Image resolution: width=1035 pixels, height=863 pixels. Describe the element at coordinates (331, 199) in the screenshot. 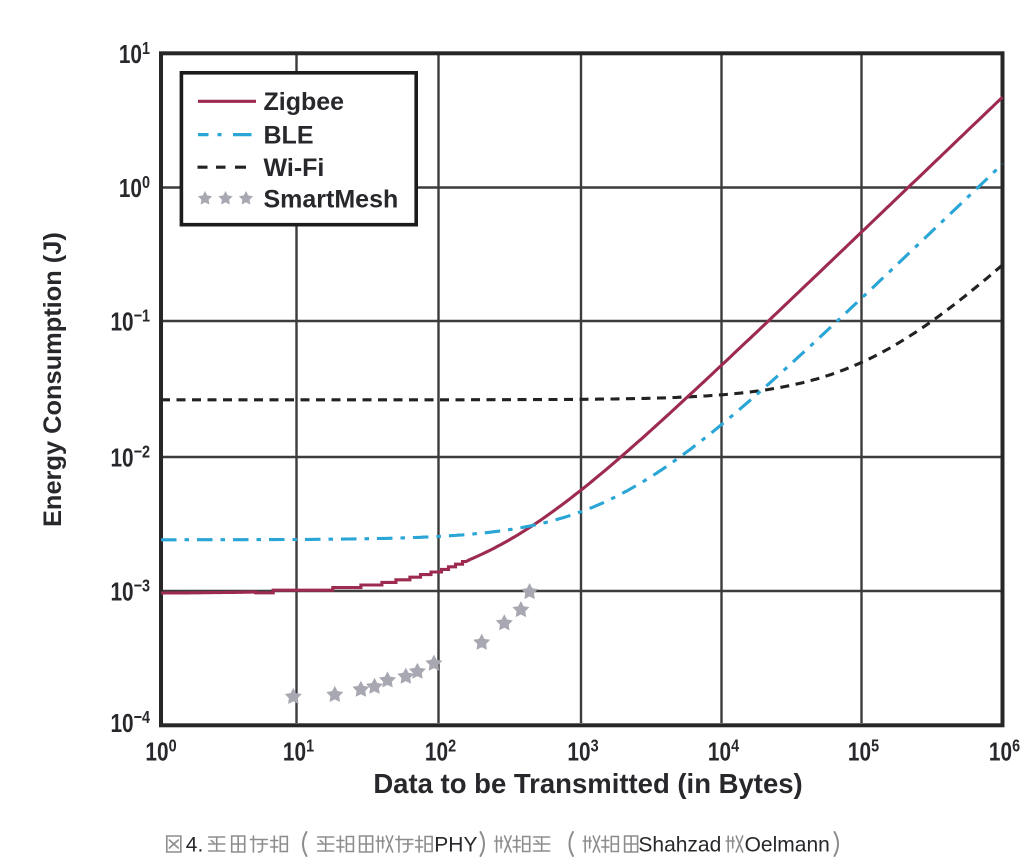

I see `svg-text: SmartMesh` at that location.